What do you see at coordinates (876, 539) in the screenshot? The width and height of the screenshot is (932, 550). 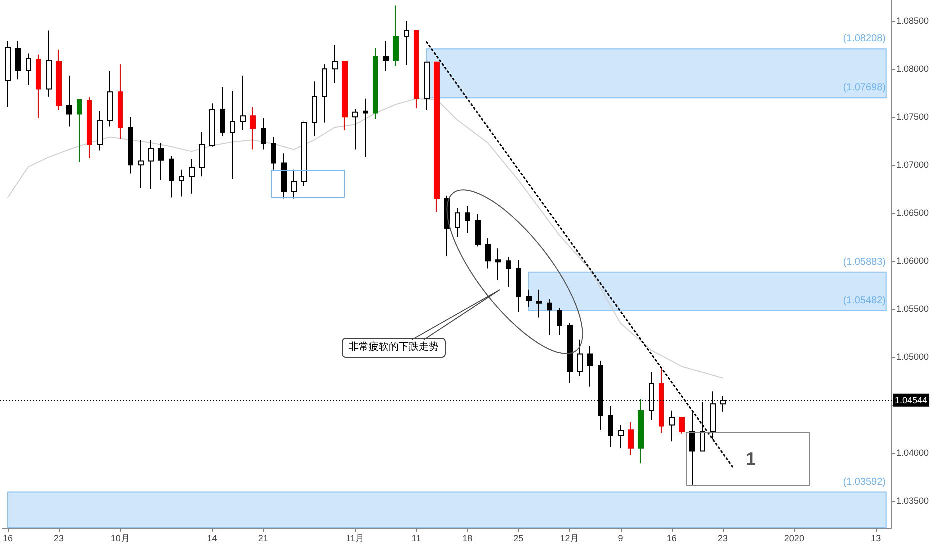 I see `x-tick-label: 13` at bounding box center [876, 539].